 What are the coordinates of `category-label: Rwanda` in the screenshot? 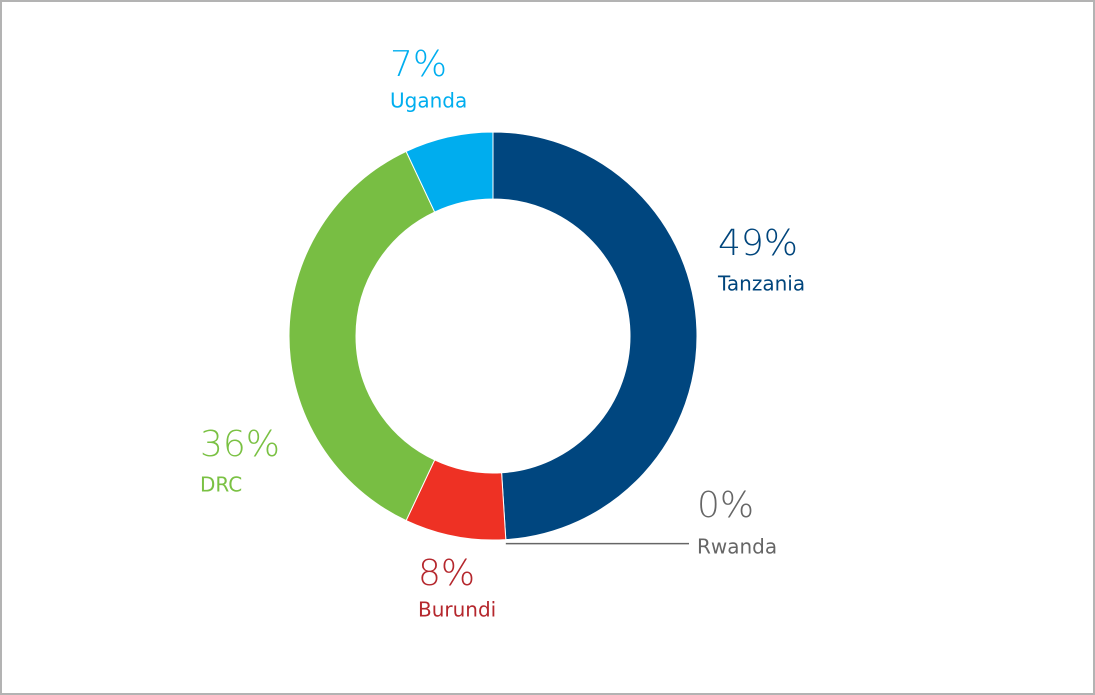 It's located at (737, 547).